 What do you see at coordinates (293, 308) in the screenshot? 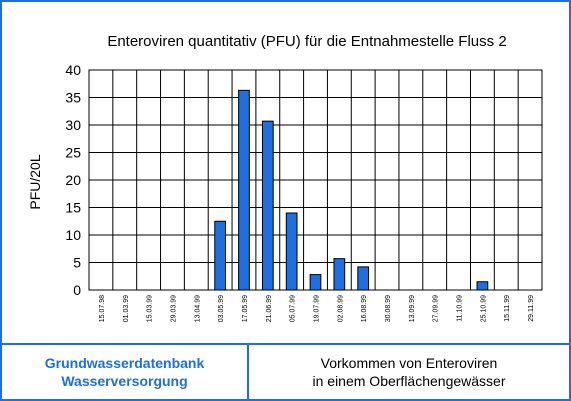
I see `x-tick-label: 05.07.99` at bounding box center [293, 308].